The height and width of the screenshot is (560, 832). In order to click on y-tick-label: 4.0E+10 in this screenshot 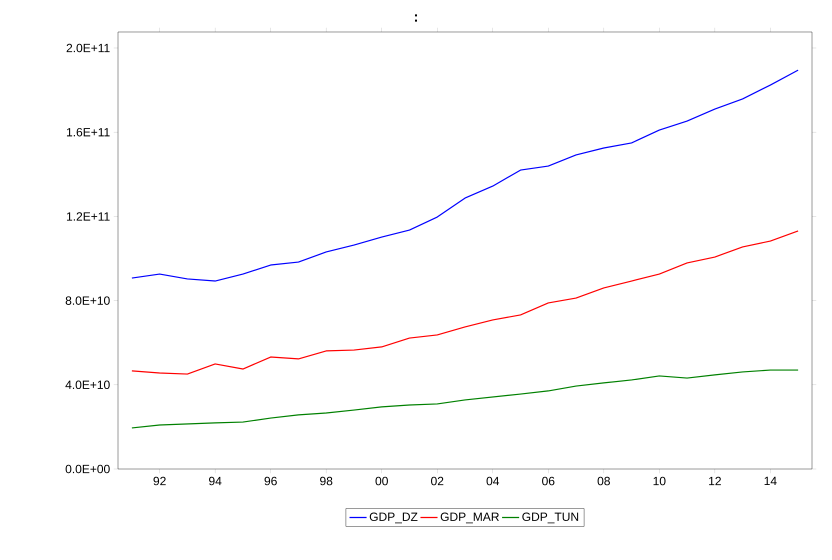, I will do `click(87, 385)`.